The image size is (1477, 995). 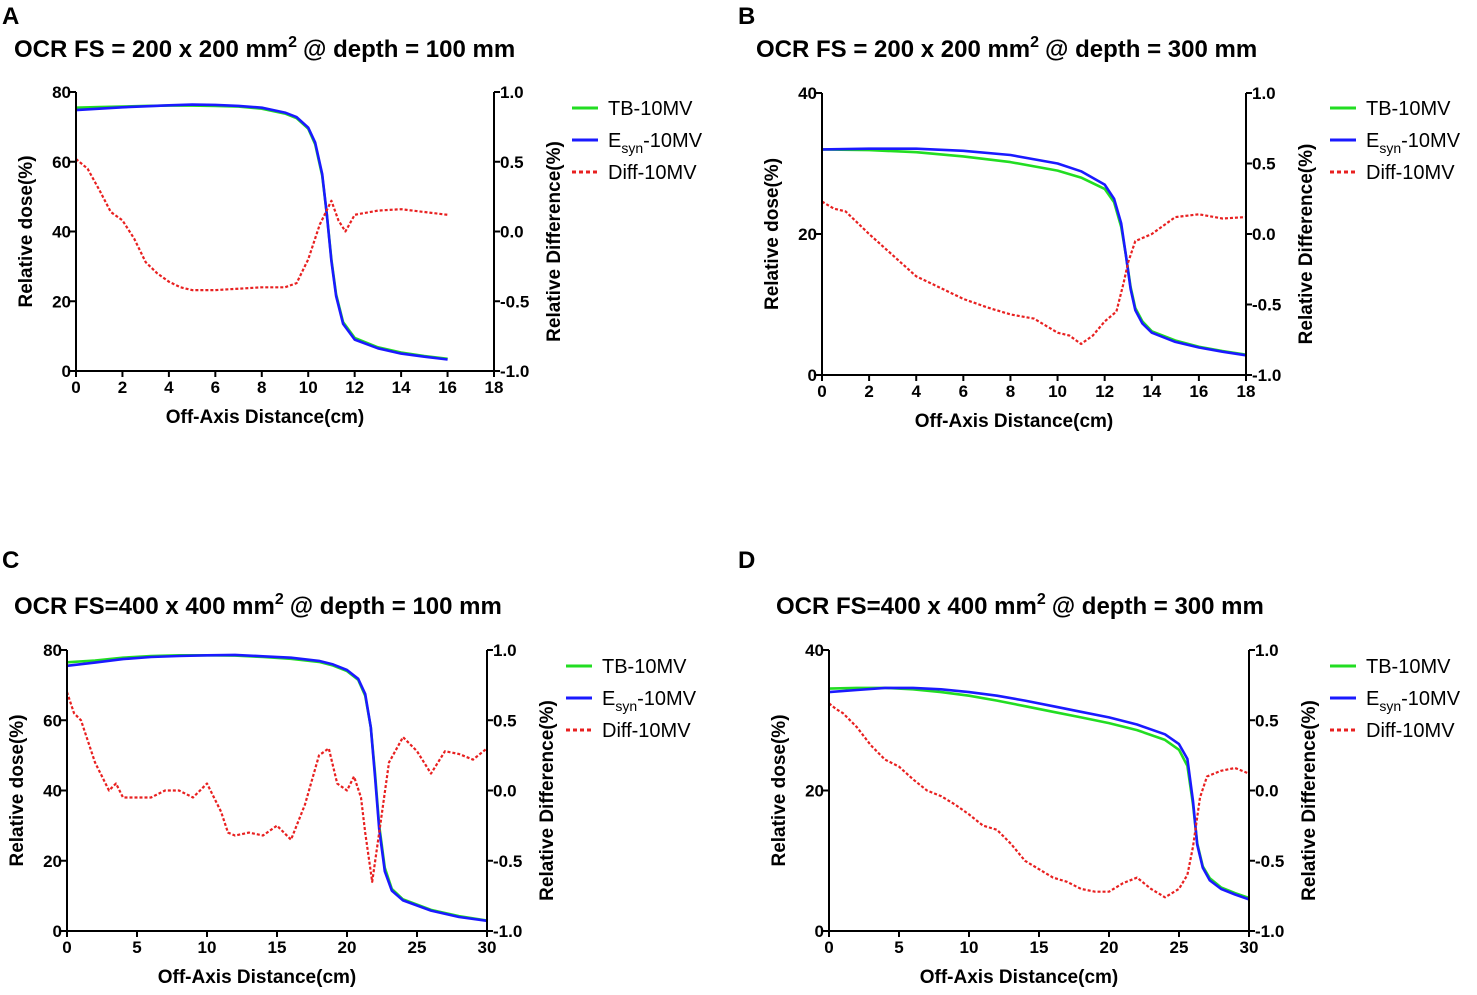 What do you see at coordinates (447, 387) in the screenshot?
I see `x-tick-label: 16` at bounding box center [447, 387].